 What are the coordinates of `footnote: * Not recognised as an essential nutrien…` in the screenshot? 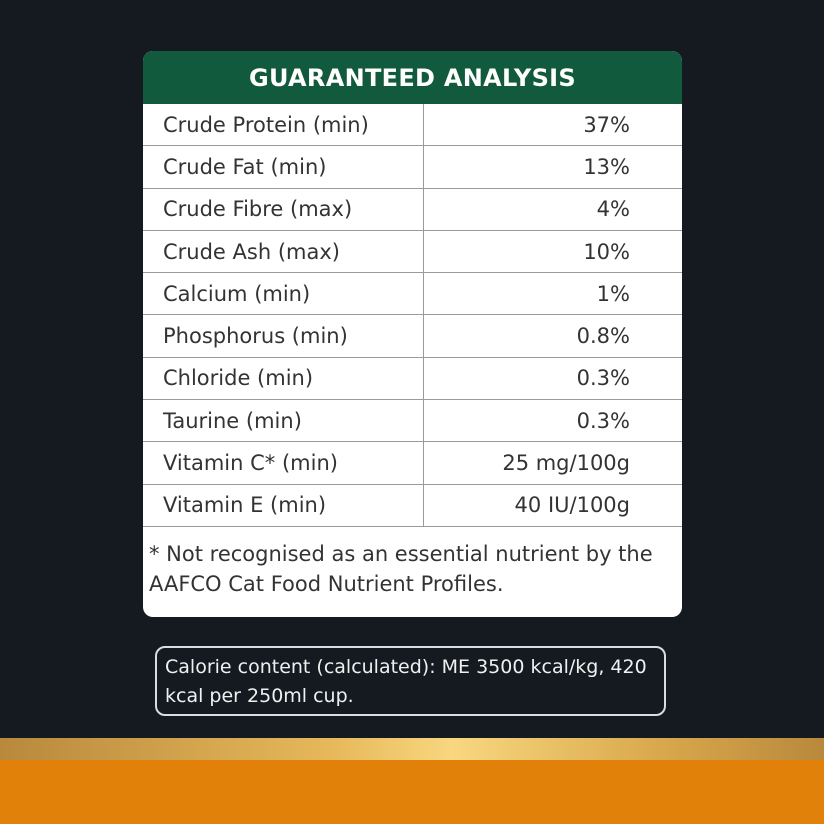 It's located at (401, 568).